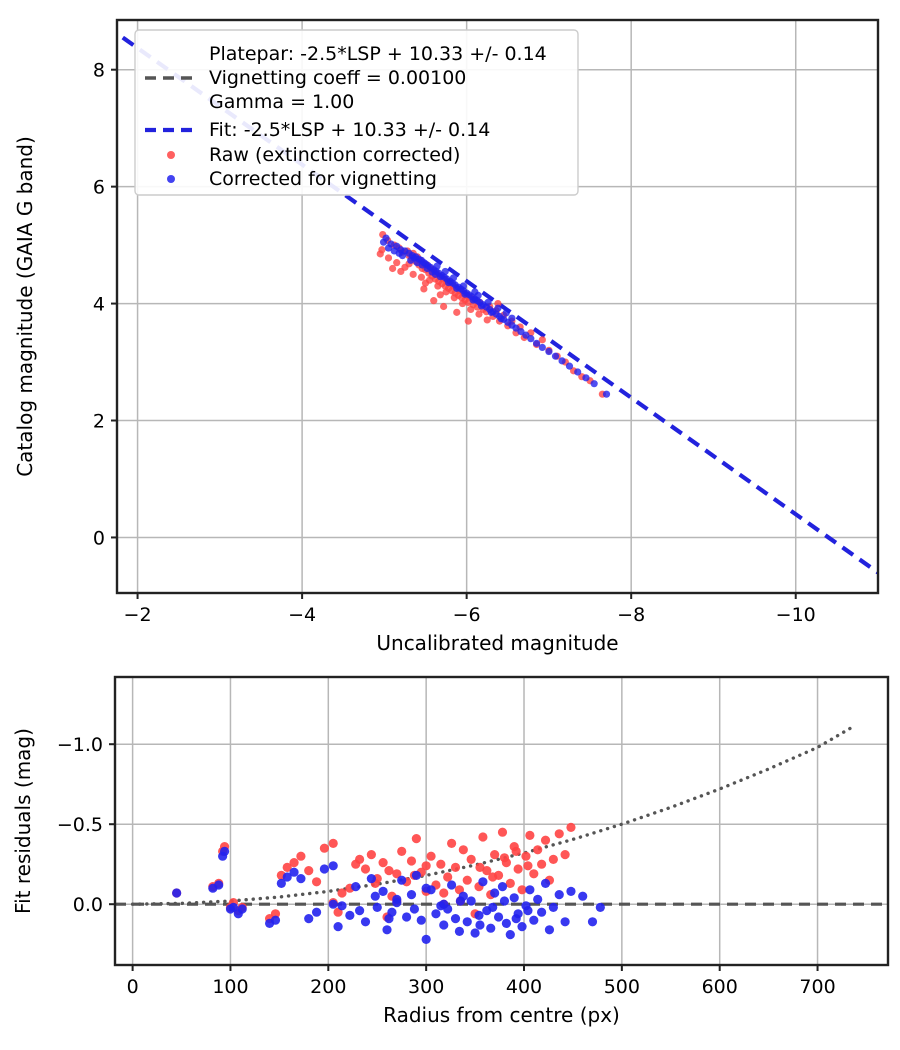  What do you see at coordinates (492, 815) in the screenshot?
I see `vignetting-curve` at bounding box center [492, 815].